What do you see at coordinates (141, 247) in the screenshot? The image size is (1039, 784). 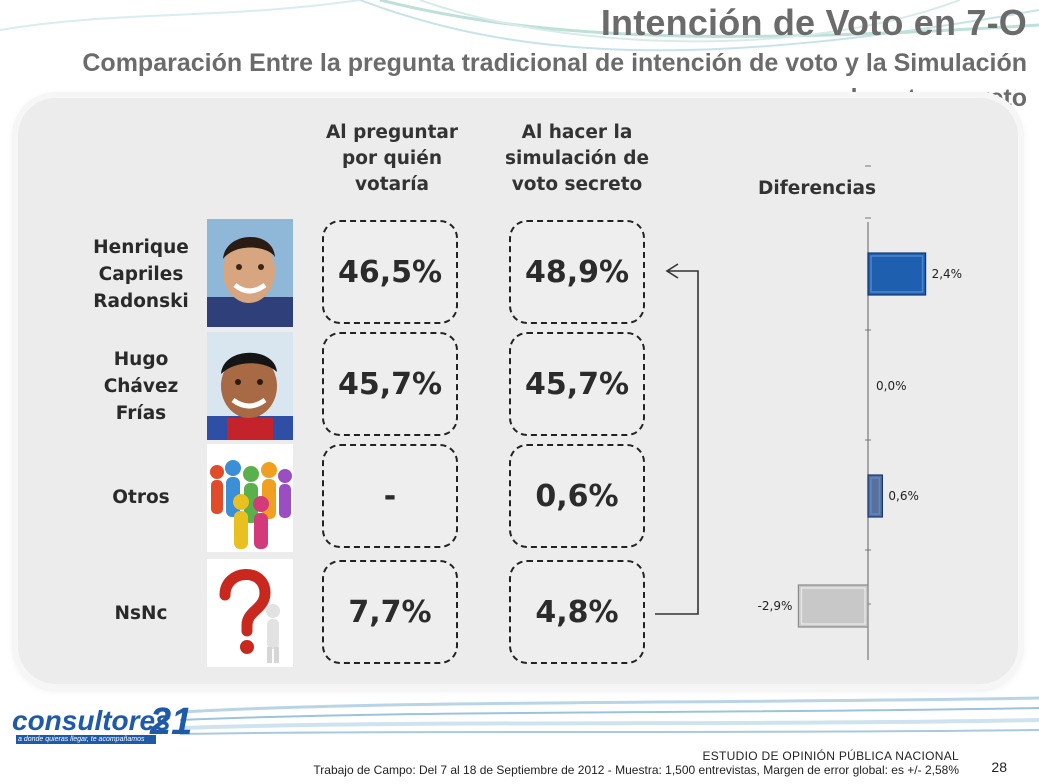 I see `name-line: Henrique` at bounding box center [141, 247].